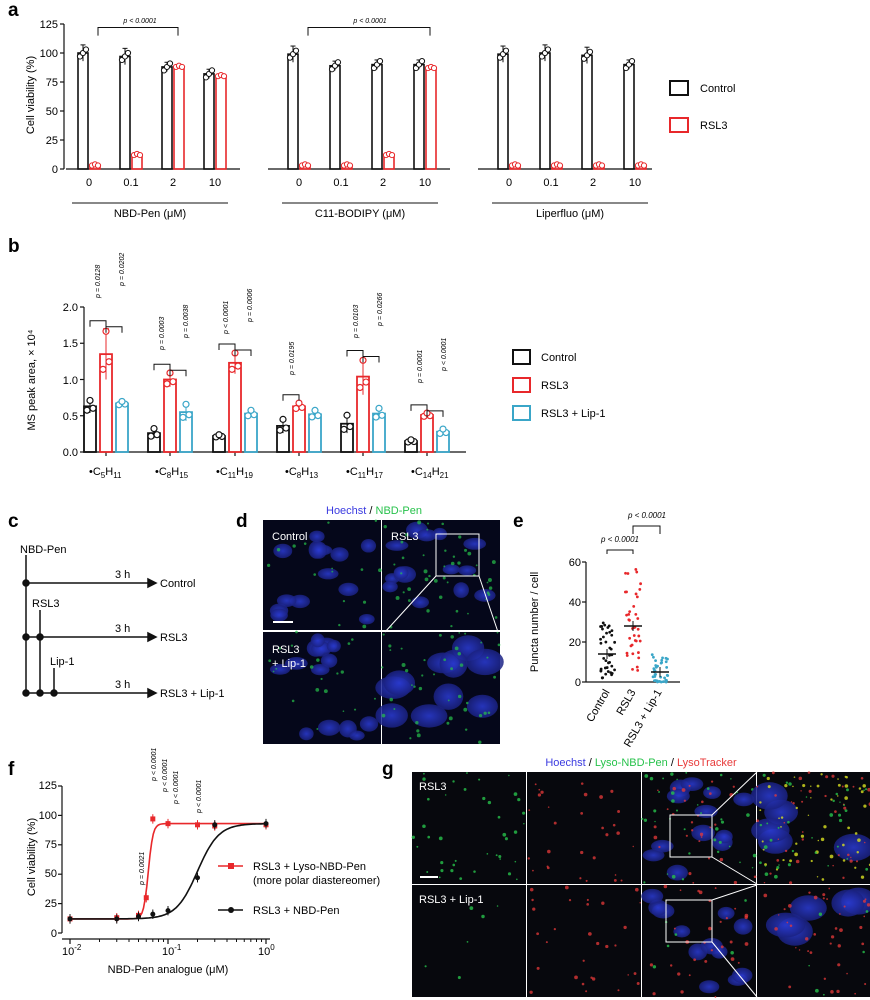 The image size is (870, 1000). Describe the element at coordinates (168, 871) in the screenshot. I see `panel-f-curve-lyso` at that location.